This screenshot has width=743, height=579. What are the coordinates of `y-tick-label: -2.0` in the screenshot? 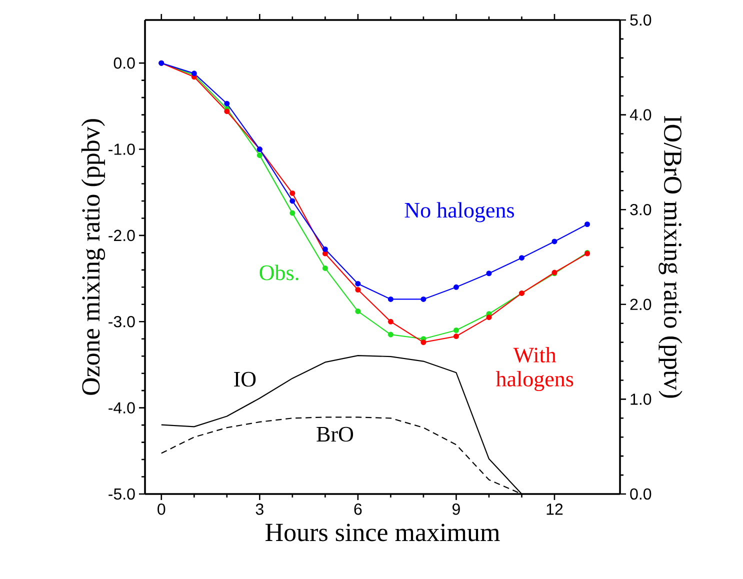 It's located at (121, 236).